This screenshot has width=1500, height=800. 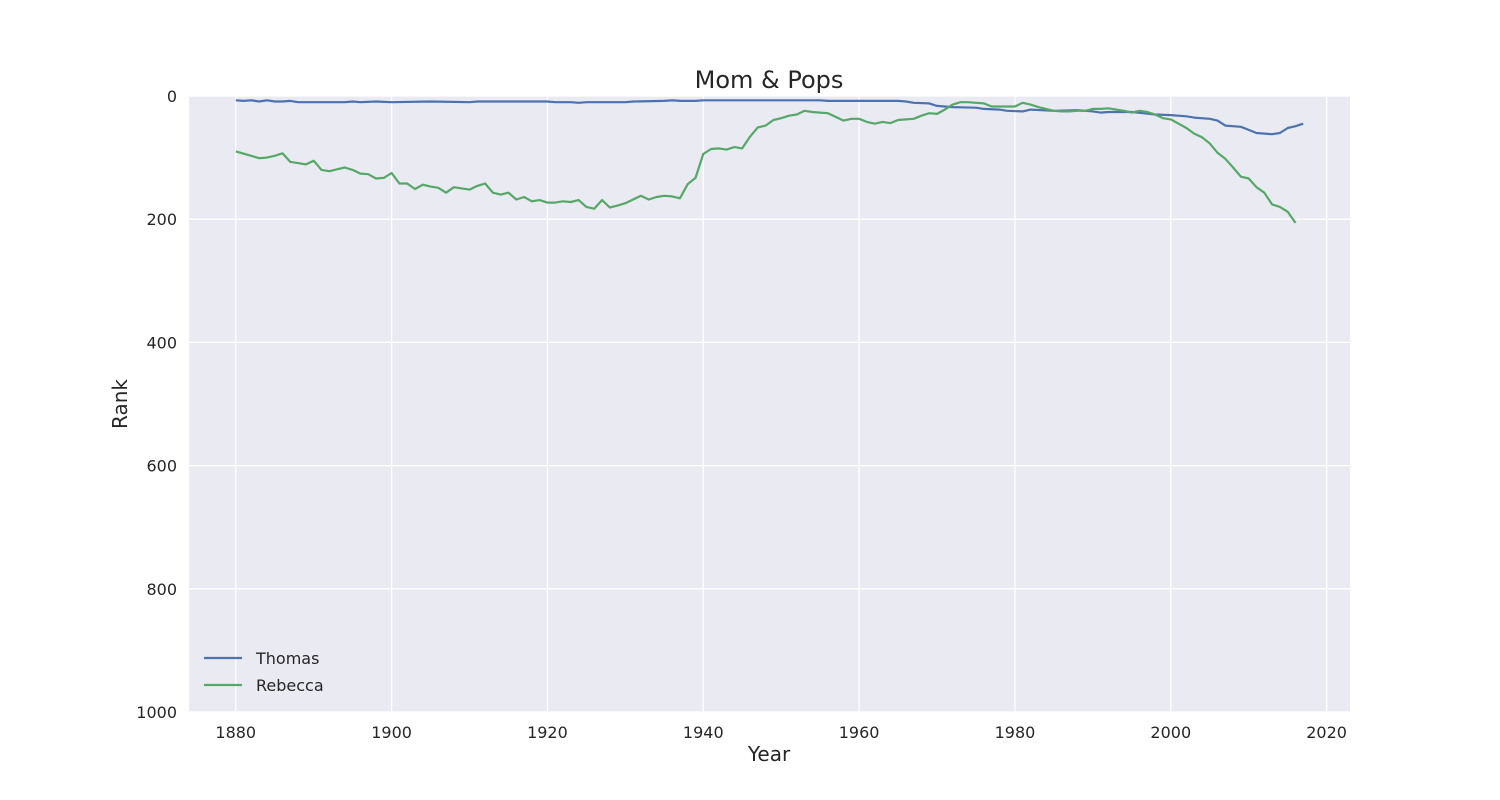 What do you see at coordinates (161, 589) in the screenshot?
I see `y-tick-label: 800` at bounding box center [161, 589].